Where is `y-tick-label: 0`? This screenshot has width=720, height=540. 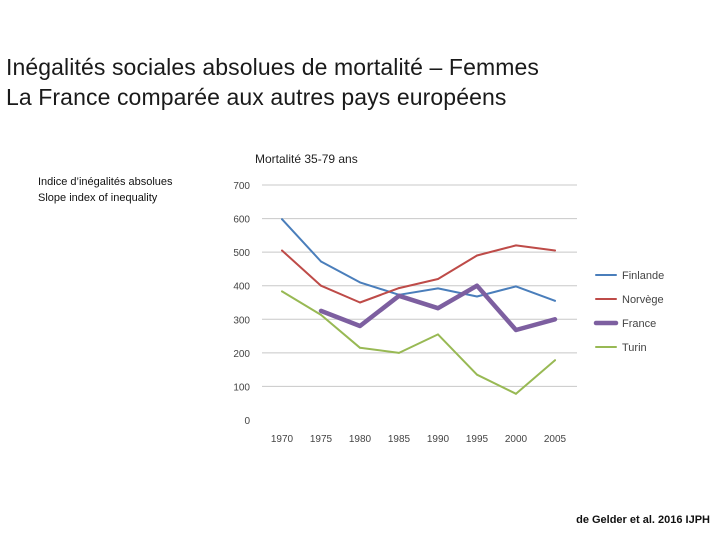 y-tick-label: 0 is located at coordinates (247, 421).